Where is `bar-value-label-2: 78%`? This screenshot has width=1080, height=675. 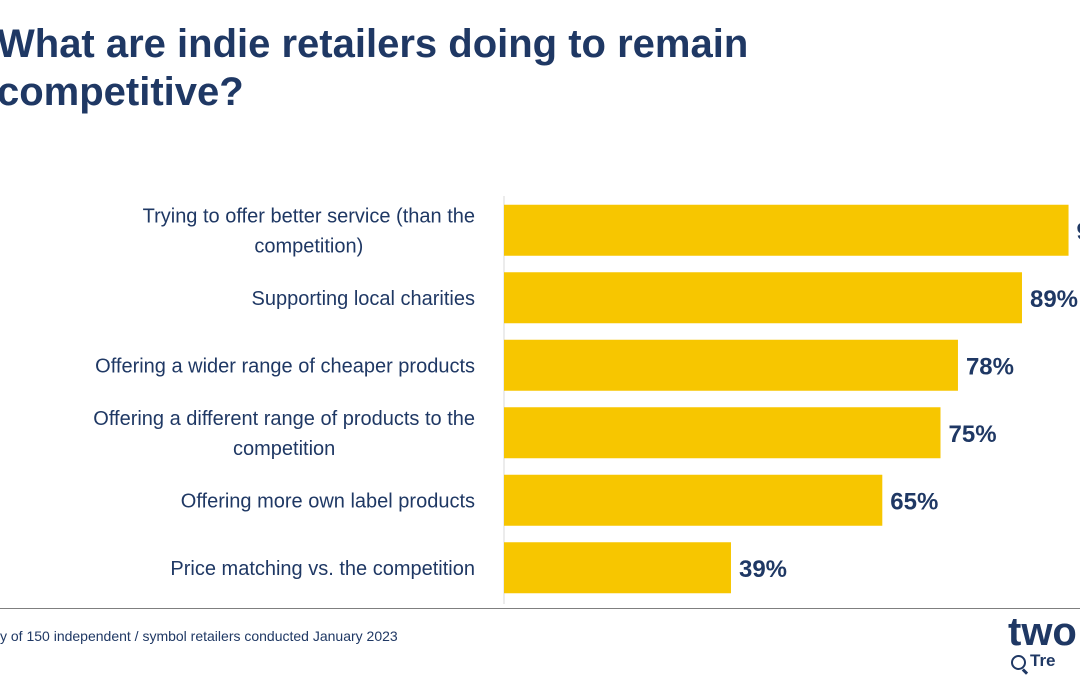
bar-value-label-2: 78% is located at coordinates (990, 366).